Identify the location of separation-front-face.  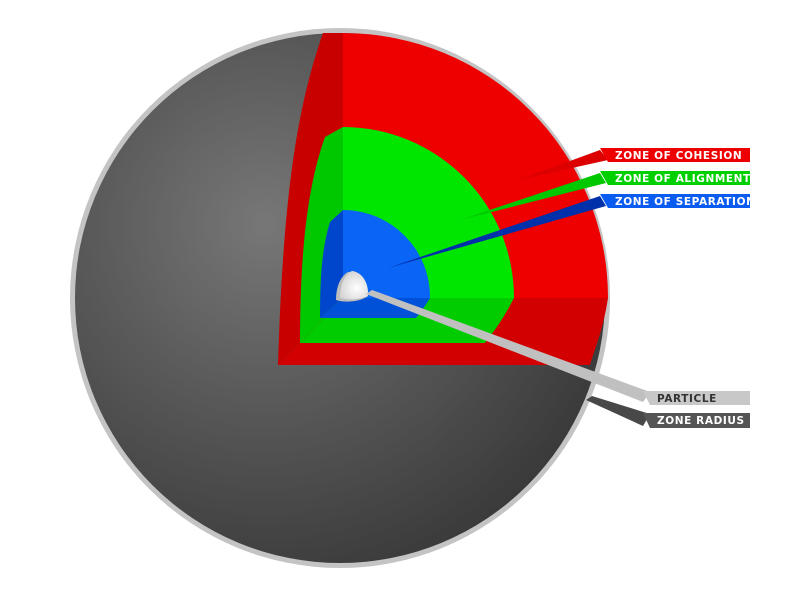
(387, 254).